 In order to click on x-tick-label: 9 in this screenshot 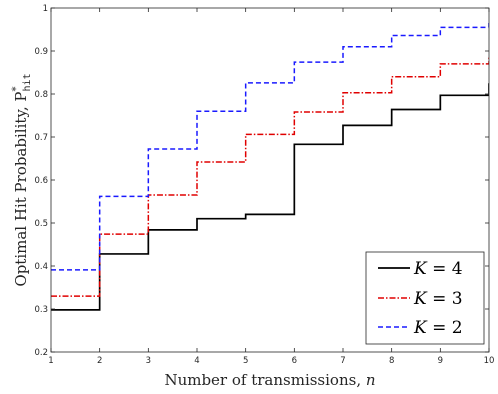, I will do `click(440, 361)`.